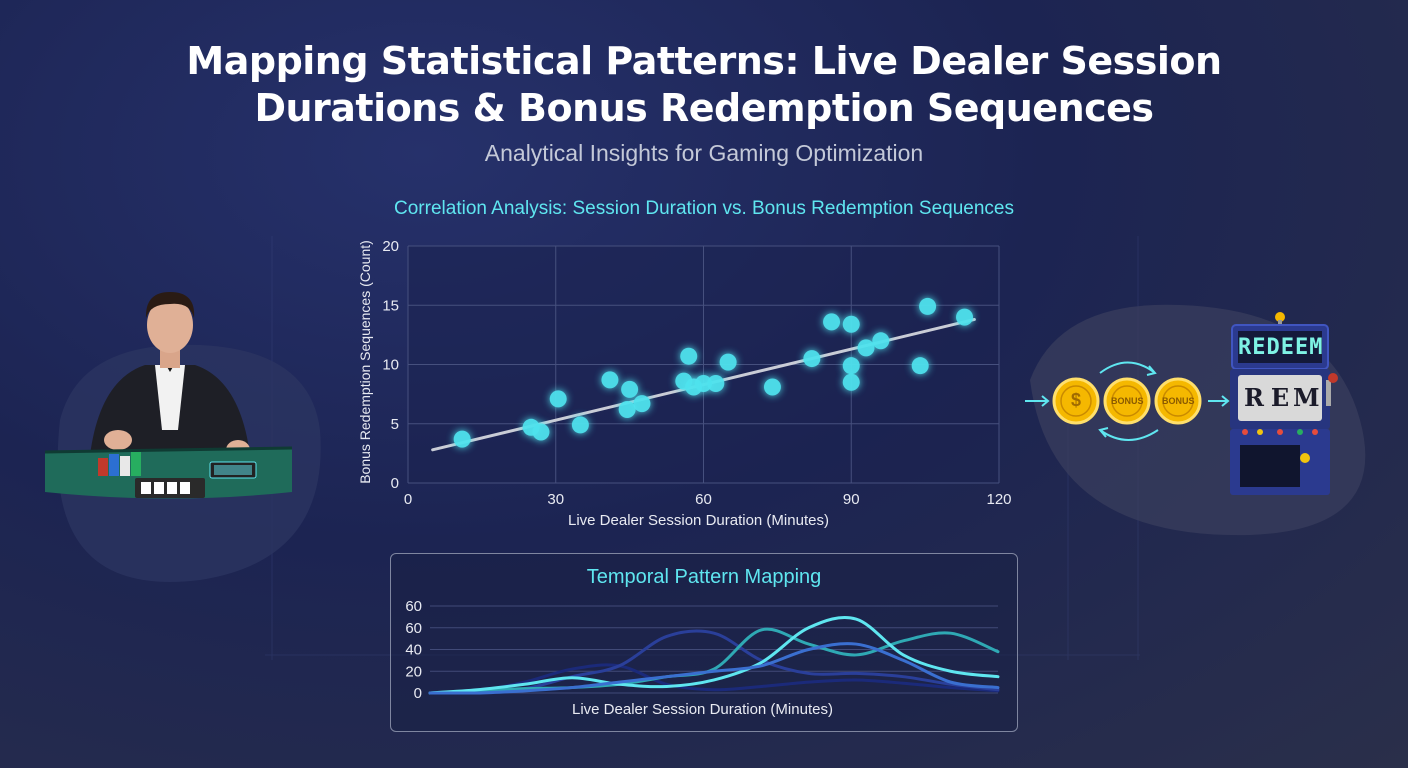 The height and width of the screenshot is (768, 1408). What do you see at coordinates (395, 483) in the screenshot?
I see `scatter-y-tick-label: 0` at bounding box center [395, 483].